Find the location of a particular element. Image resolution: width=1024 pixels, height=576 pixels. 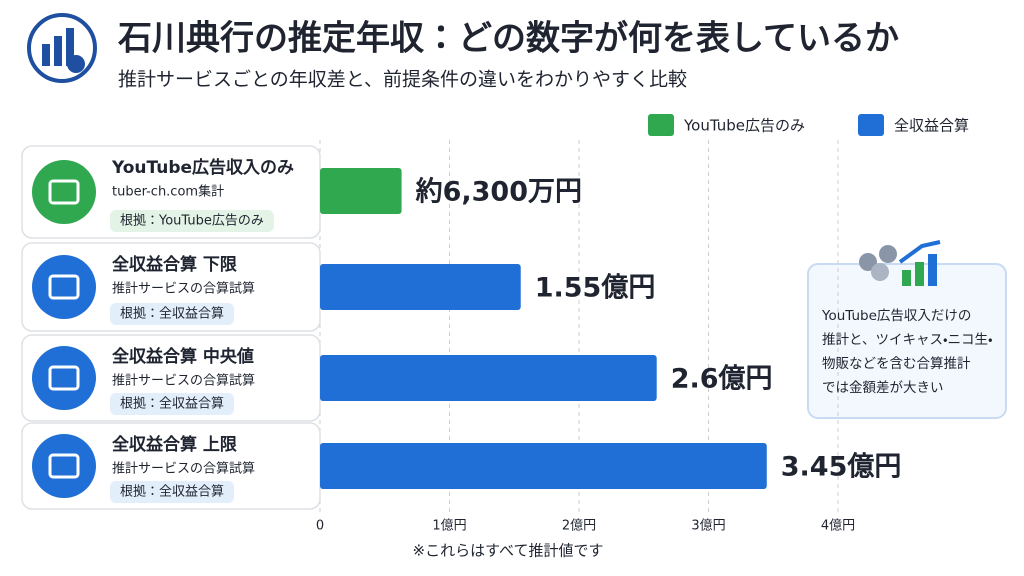

title: 石川典行の推定年収：どの数字が何を表しているか is located at coordinates (508, 39).